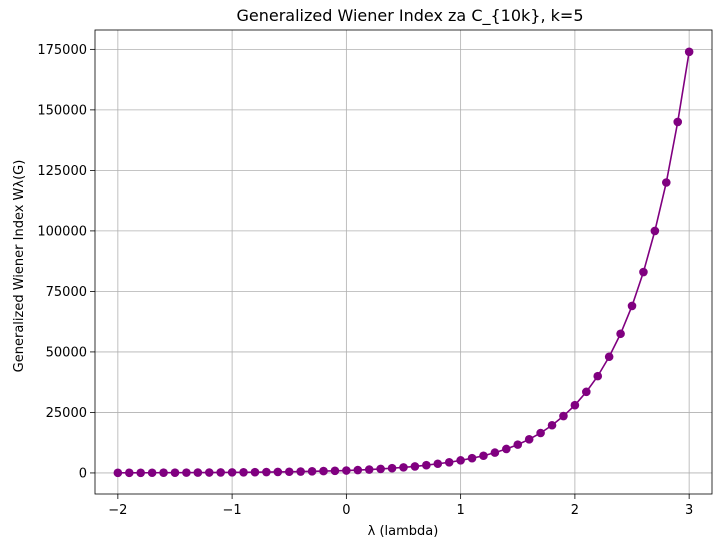  I want to click on x-tick-label: 0, so click(346, 510).